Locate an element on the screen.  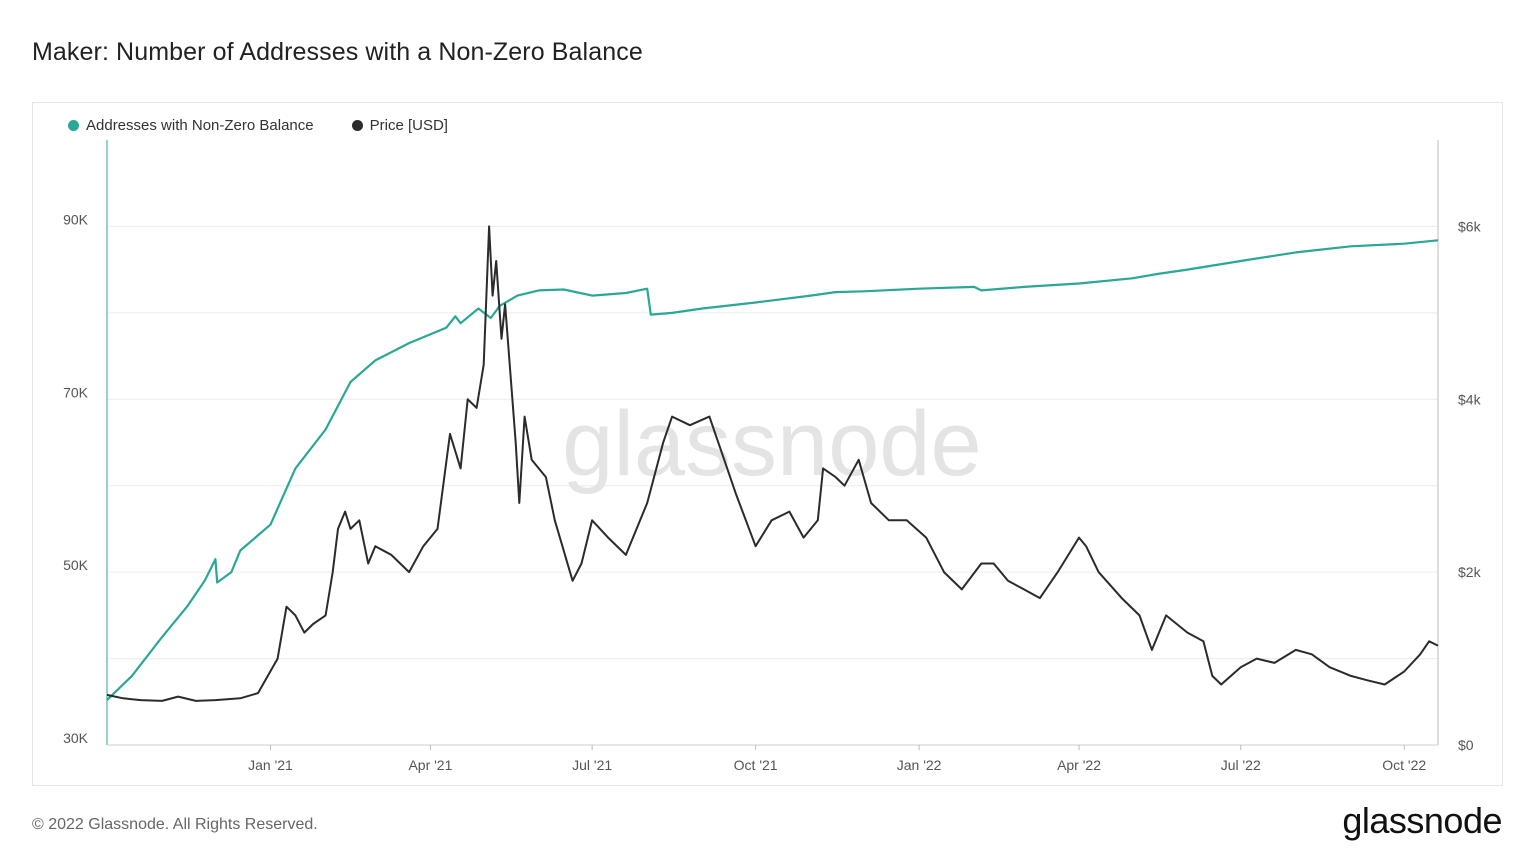
copyright-text: © 2022 Glassnode. All Rights Reserved. is located at coordinates (175, 824).